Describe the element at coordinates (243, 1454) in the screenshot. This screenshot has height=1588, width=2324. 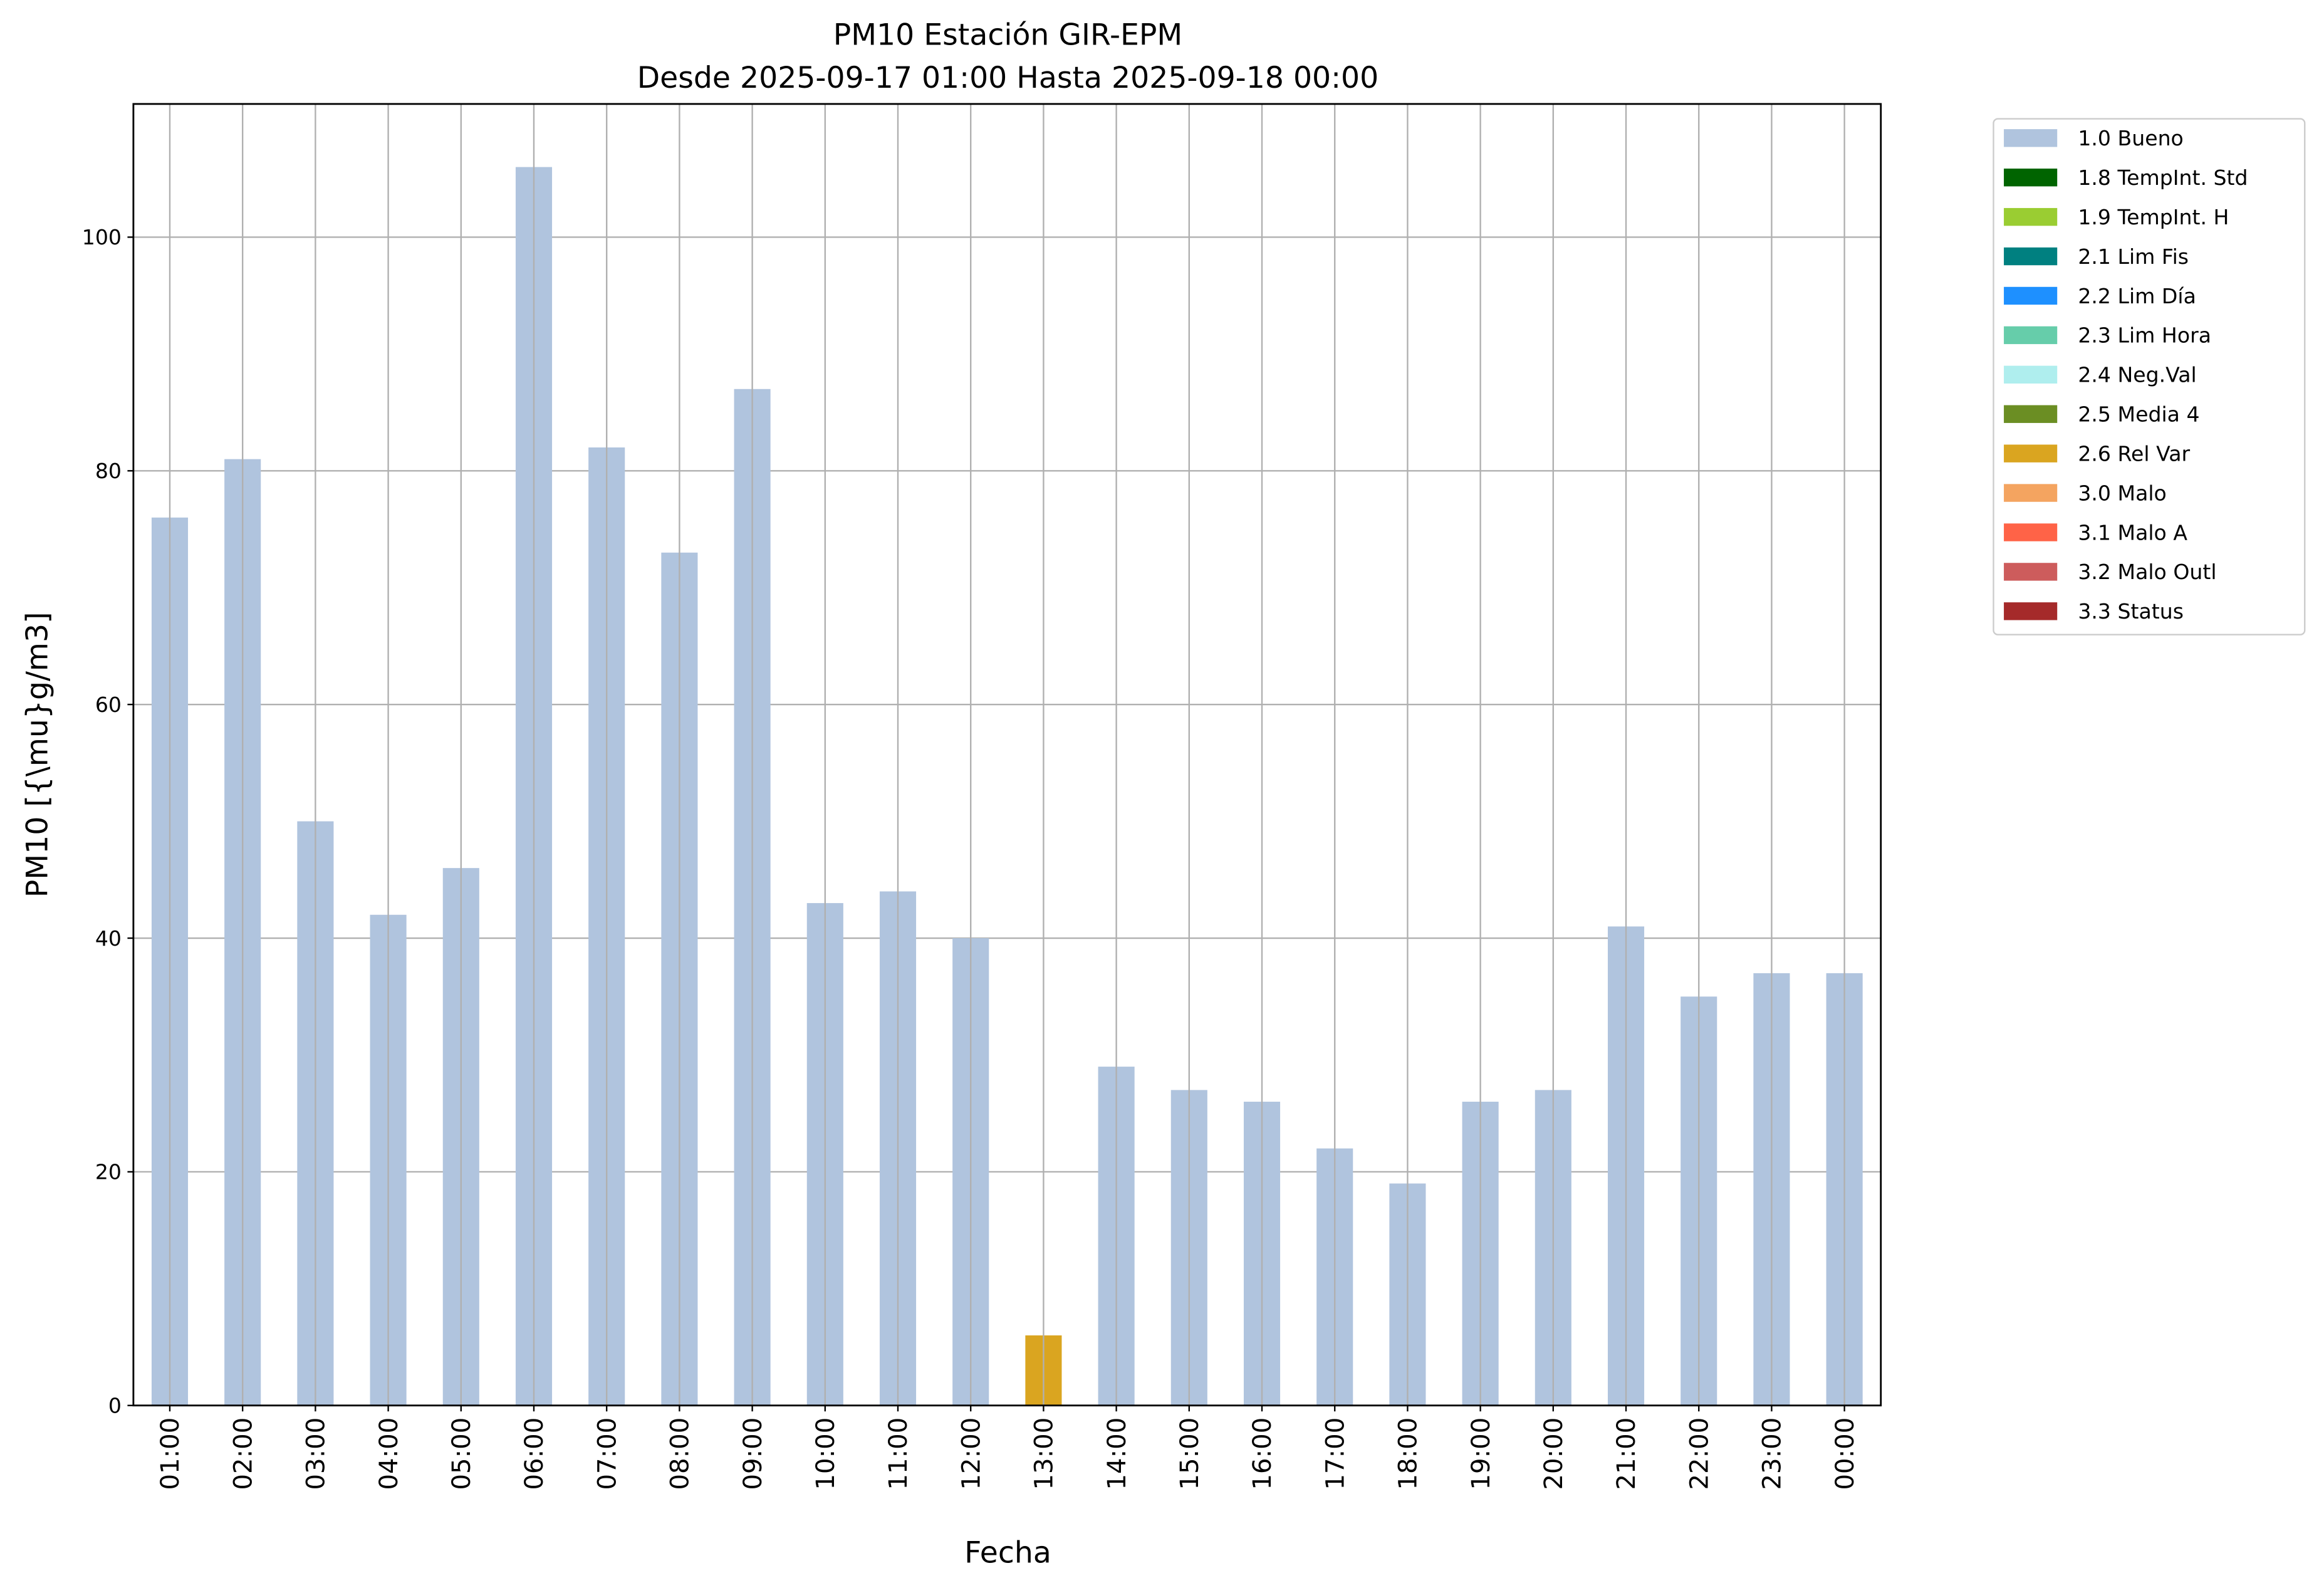
I see `x-tick-label: 02:00` at that location.